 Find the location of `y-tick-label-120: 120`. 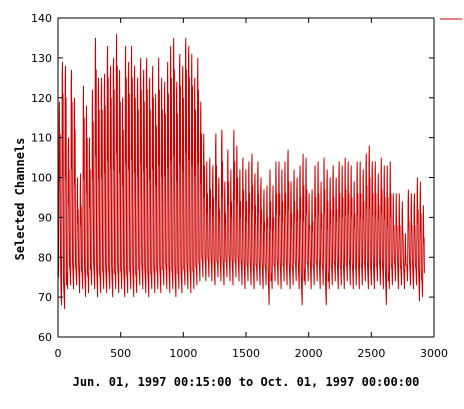

y-tick-label-120: 120 is located at coordinates (41, 98).